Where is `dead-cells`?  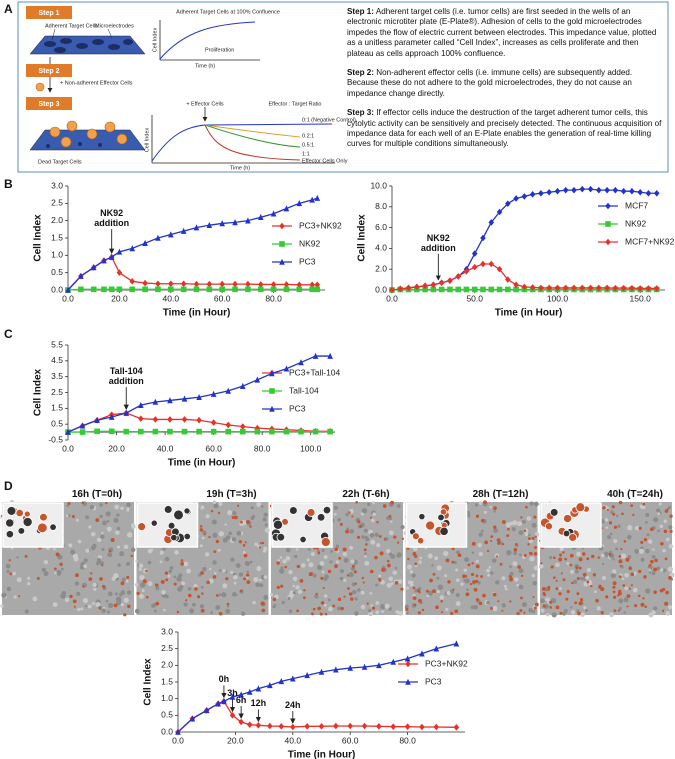
dead-cells is located at coordinates (74, 145).